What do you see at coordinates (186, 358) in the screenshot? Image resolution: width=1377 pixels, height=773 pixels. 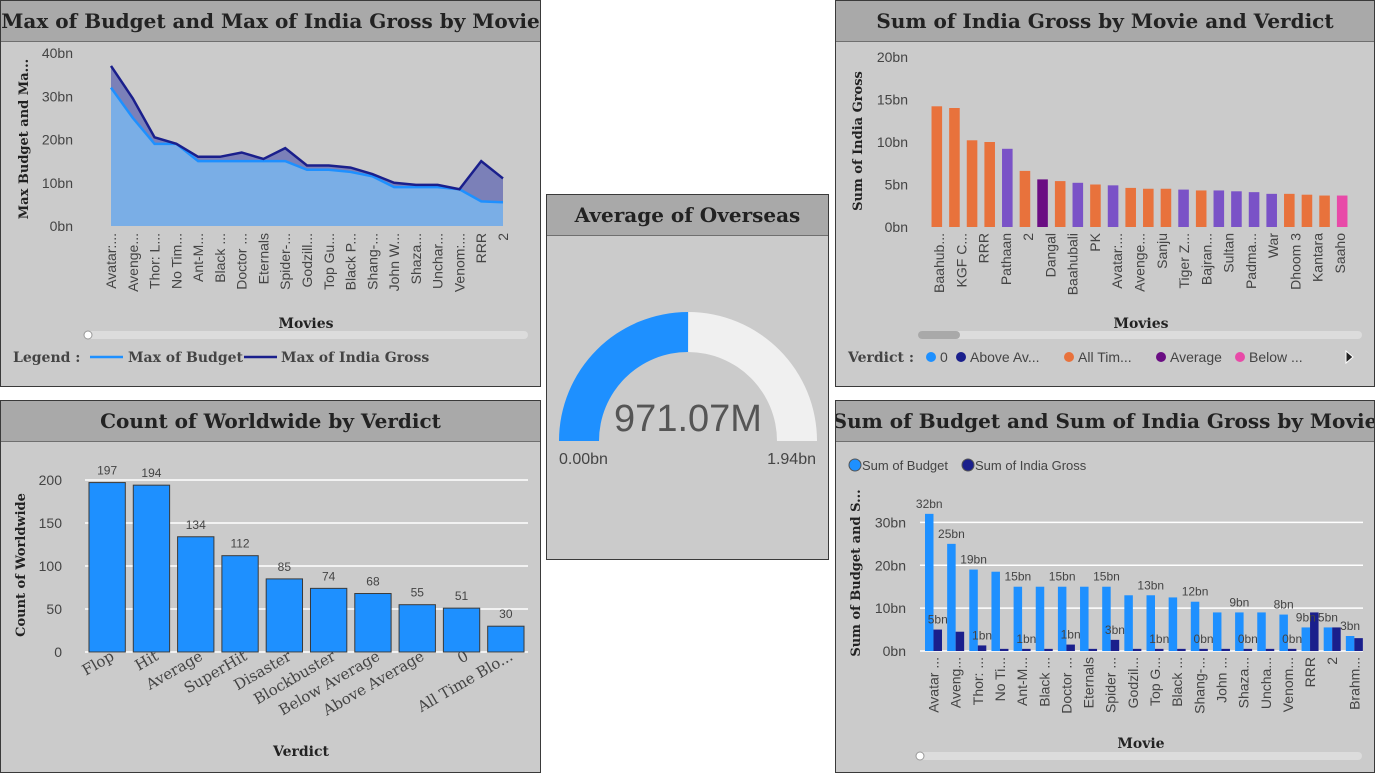 I see `legend-item-budget: Max of Budget` at bounding box center [186, 358].